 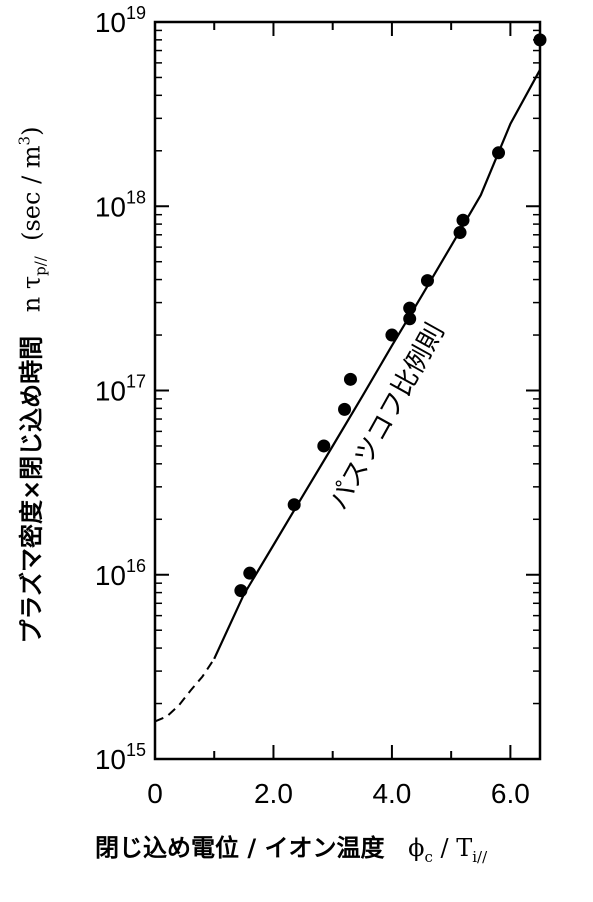 I want to click on y-tick-label: 1018, so click(x=120, y=204).